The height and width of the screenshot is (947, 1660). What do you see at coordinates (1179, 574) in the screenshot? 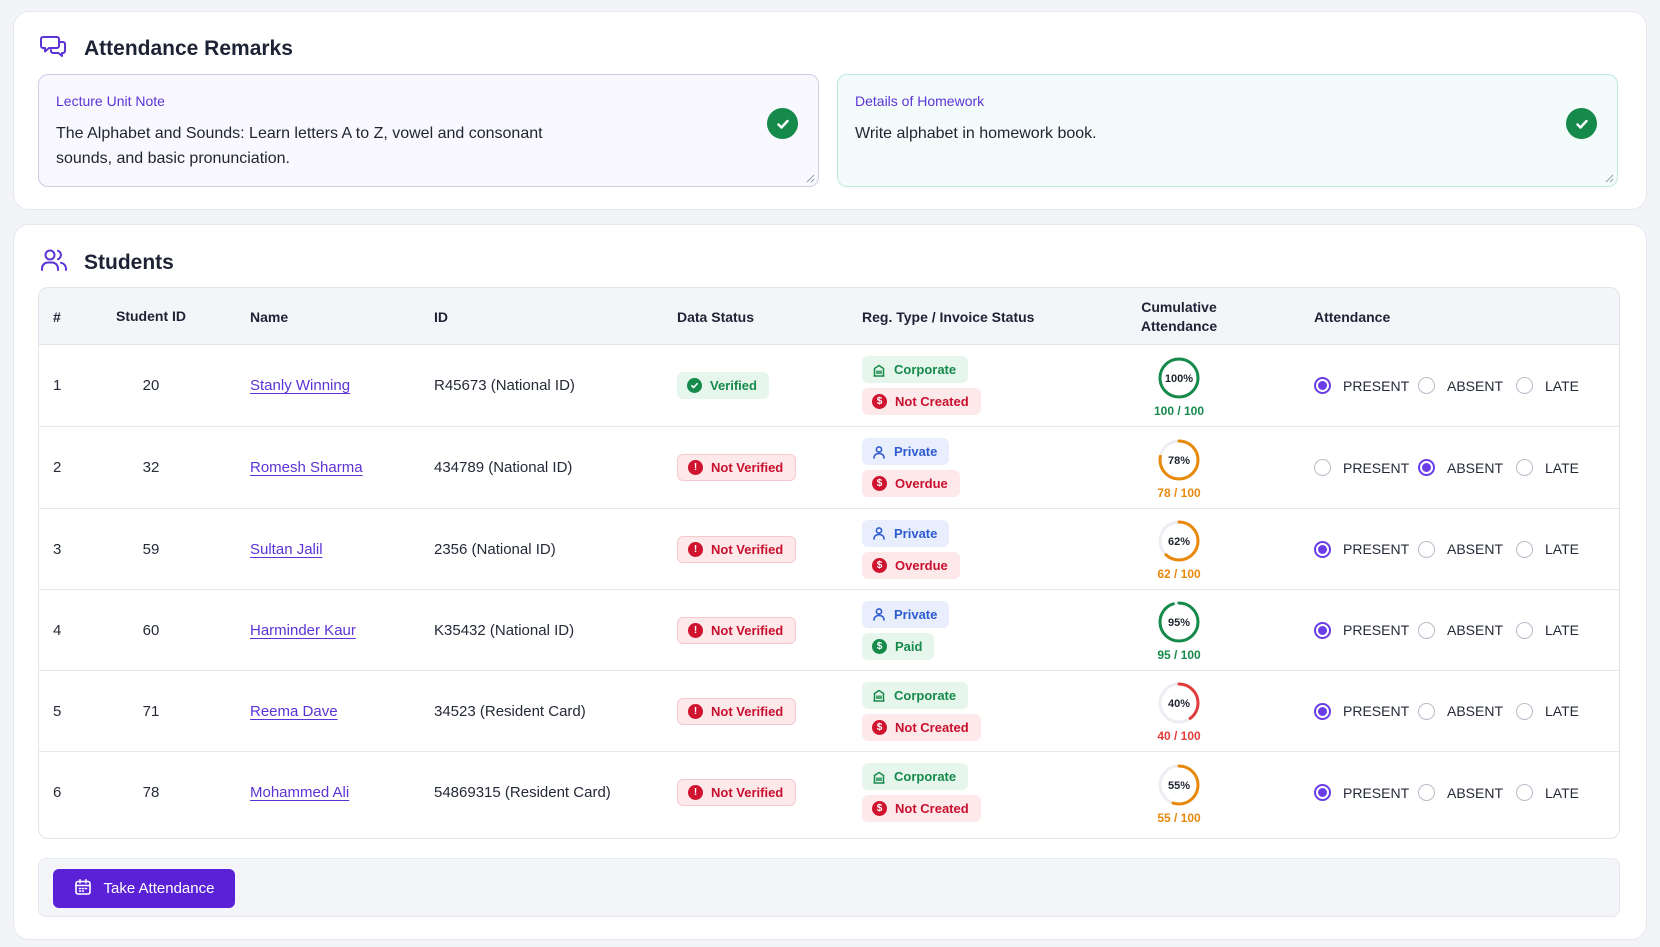
I see `attendance-fraction: 62 / 100` at bounding box center [1179, 574].